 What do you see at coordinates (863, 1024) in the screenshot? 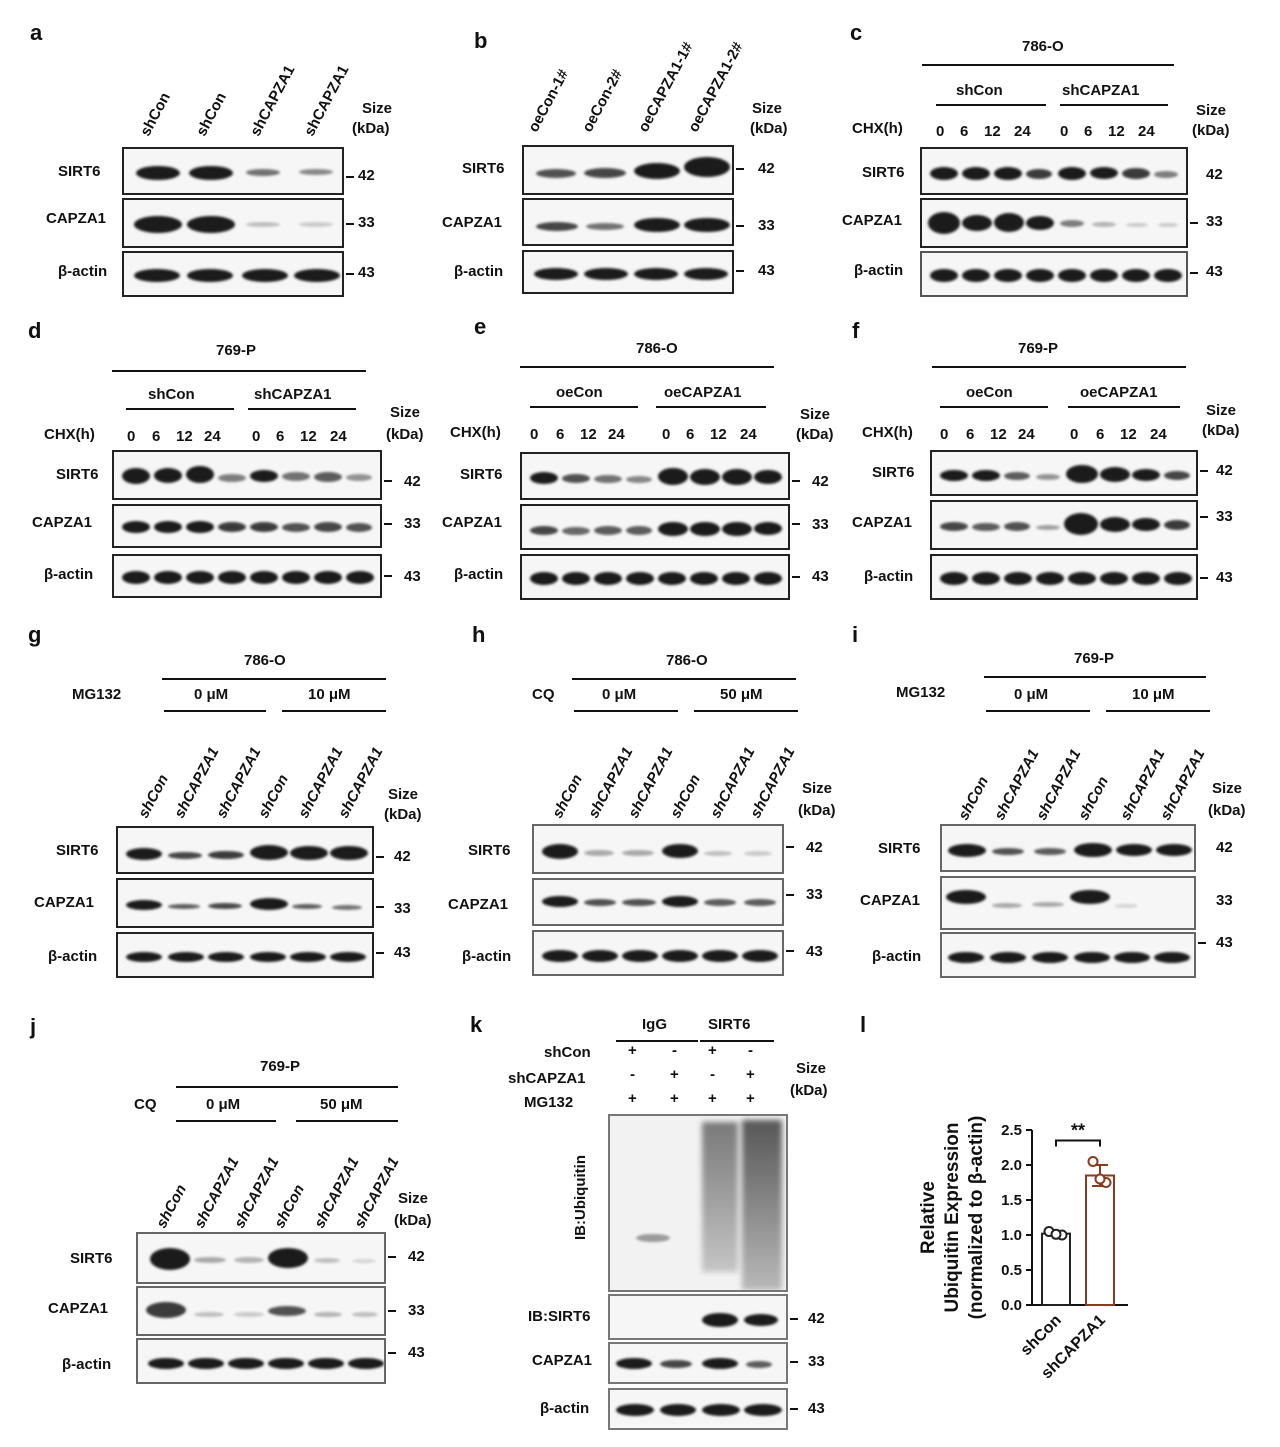
I see `panel-letter: l` at bounding box center [863, 1024].